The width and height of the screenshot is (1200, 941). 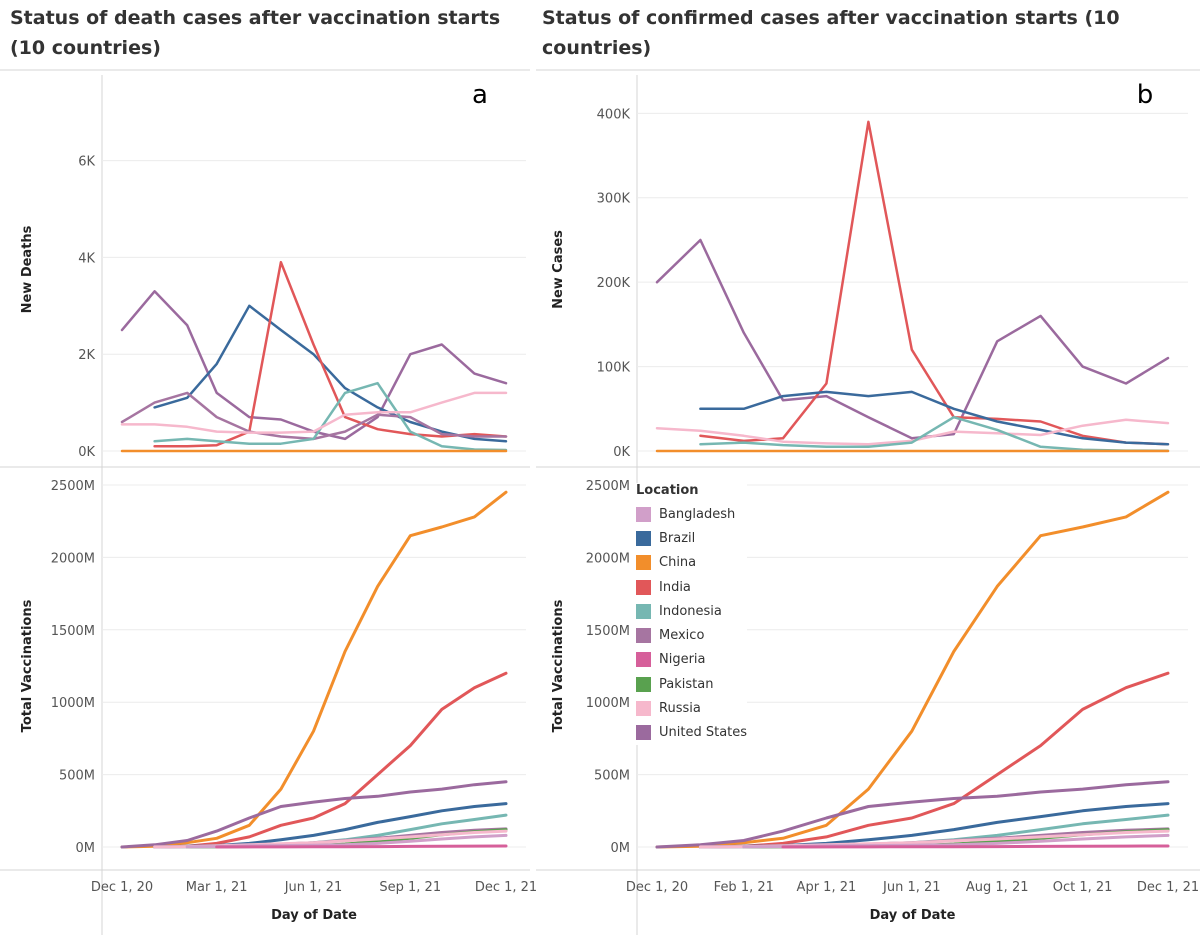 What do you see at coordinates (682, 660) in the screenshot?
I see `legend-label: Nigeria` at bounding box center [682, 660].